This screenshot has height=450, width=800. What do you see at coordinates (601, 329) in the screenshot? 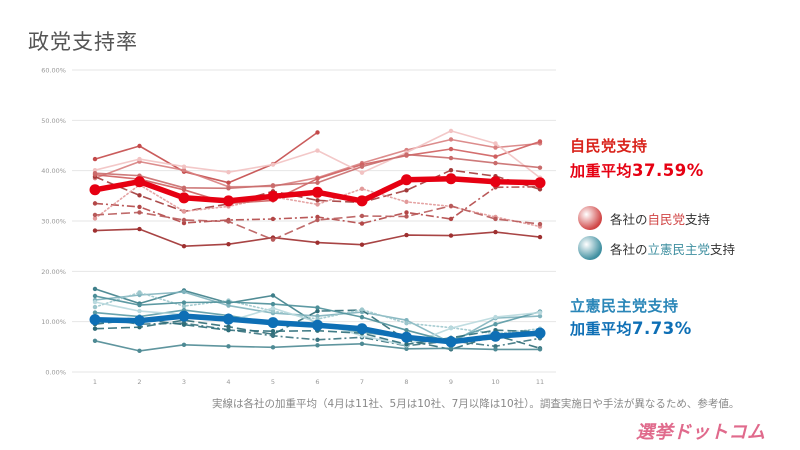
I see `cdp-avg-prefix: 加重平均` at bounding box center [601, 329].